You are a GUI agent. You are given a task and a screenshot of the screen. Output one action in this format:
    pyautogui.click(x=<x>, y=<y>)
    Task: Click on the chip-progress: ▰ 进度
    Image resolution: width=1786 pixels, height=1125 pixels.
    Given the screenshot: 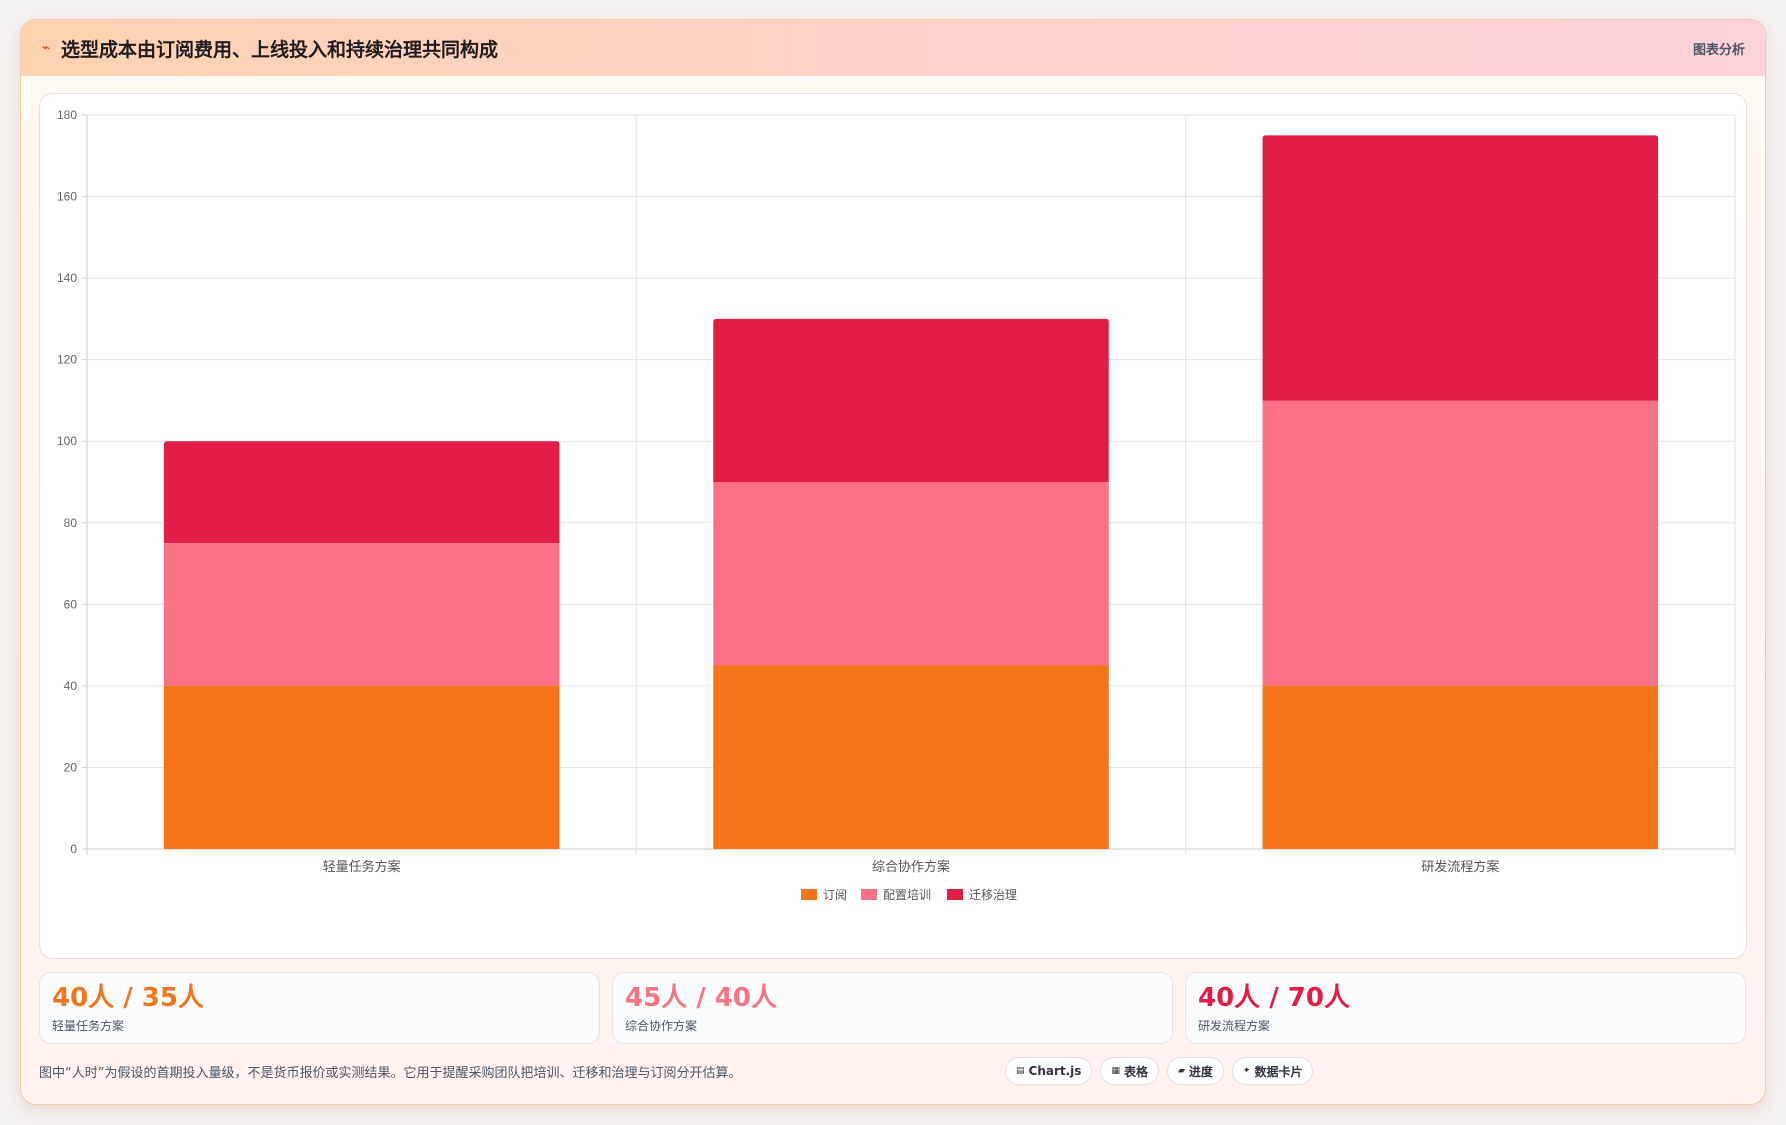 What is the action you would take?
    pyautogui.click(x=1195, y=1071)
    